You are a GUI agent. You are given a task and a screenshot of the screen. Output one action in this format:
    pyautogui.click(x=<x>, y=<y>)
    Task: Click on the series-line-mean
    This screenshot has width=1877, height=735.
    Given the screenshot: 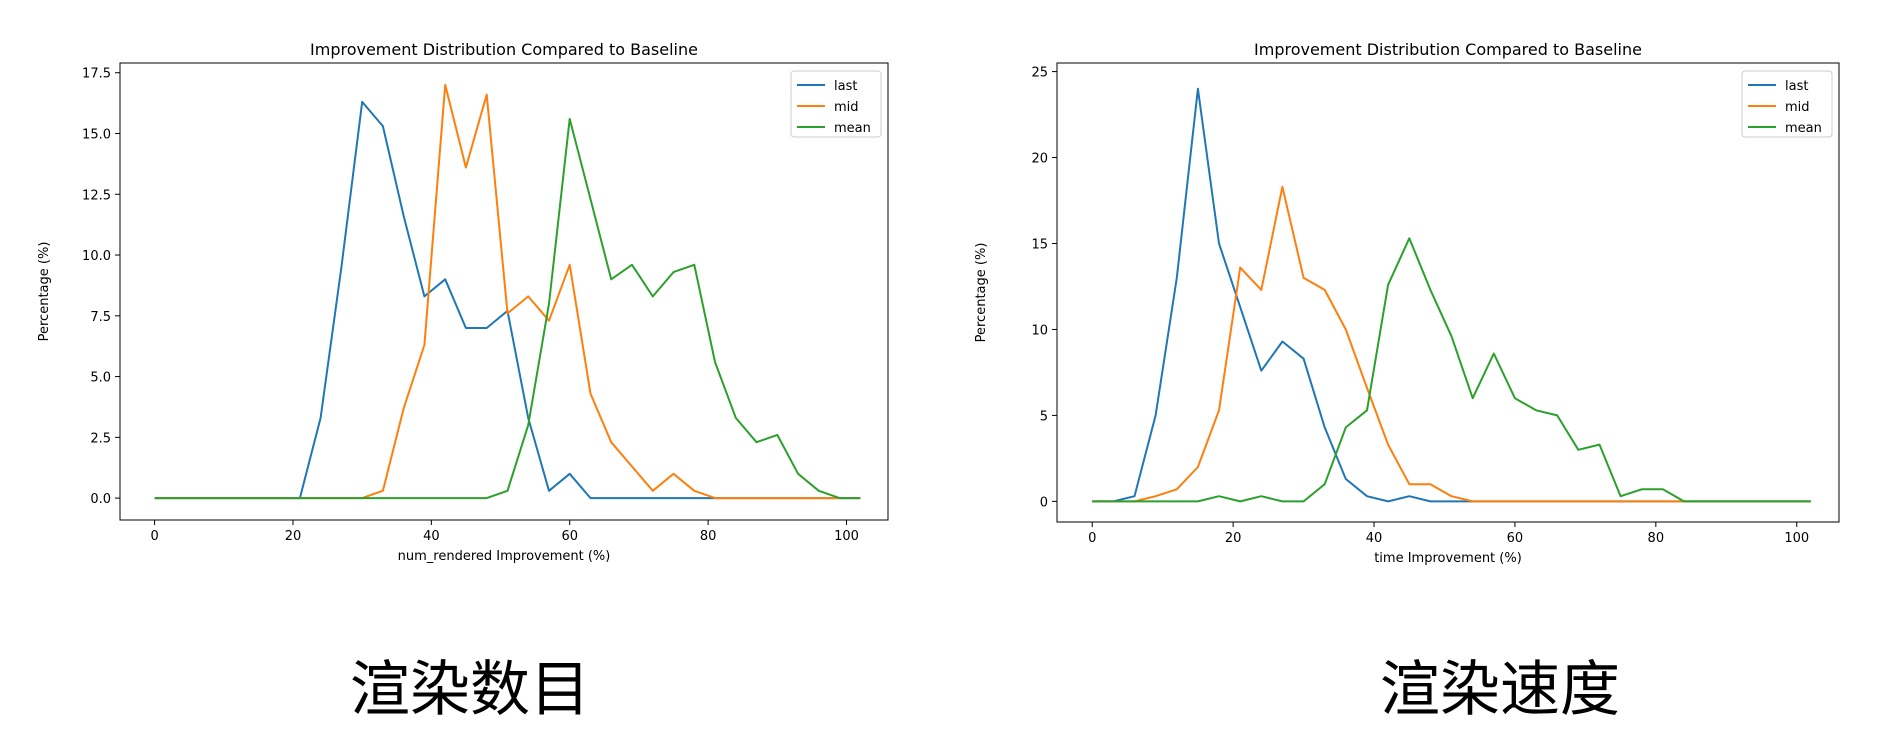 What is the action you would take?
    pyautogui.click(x=1451, y=370)
    